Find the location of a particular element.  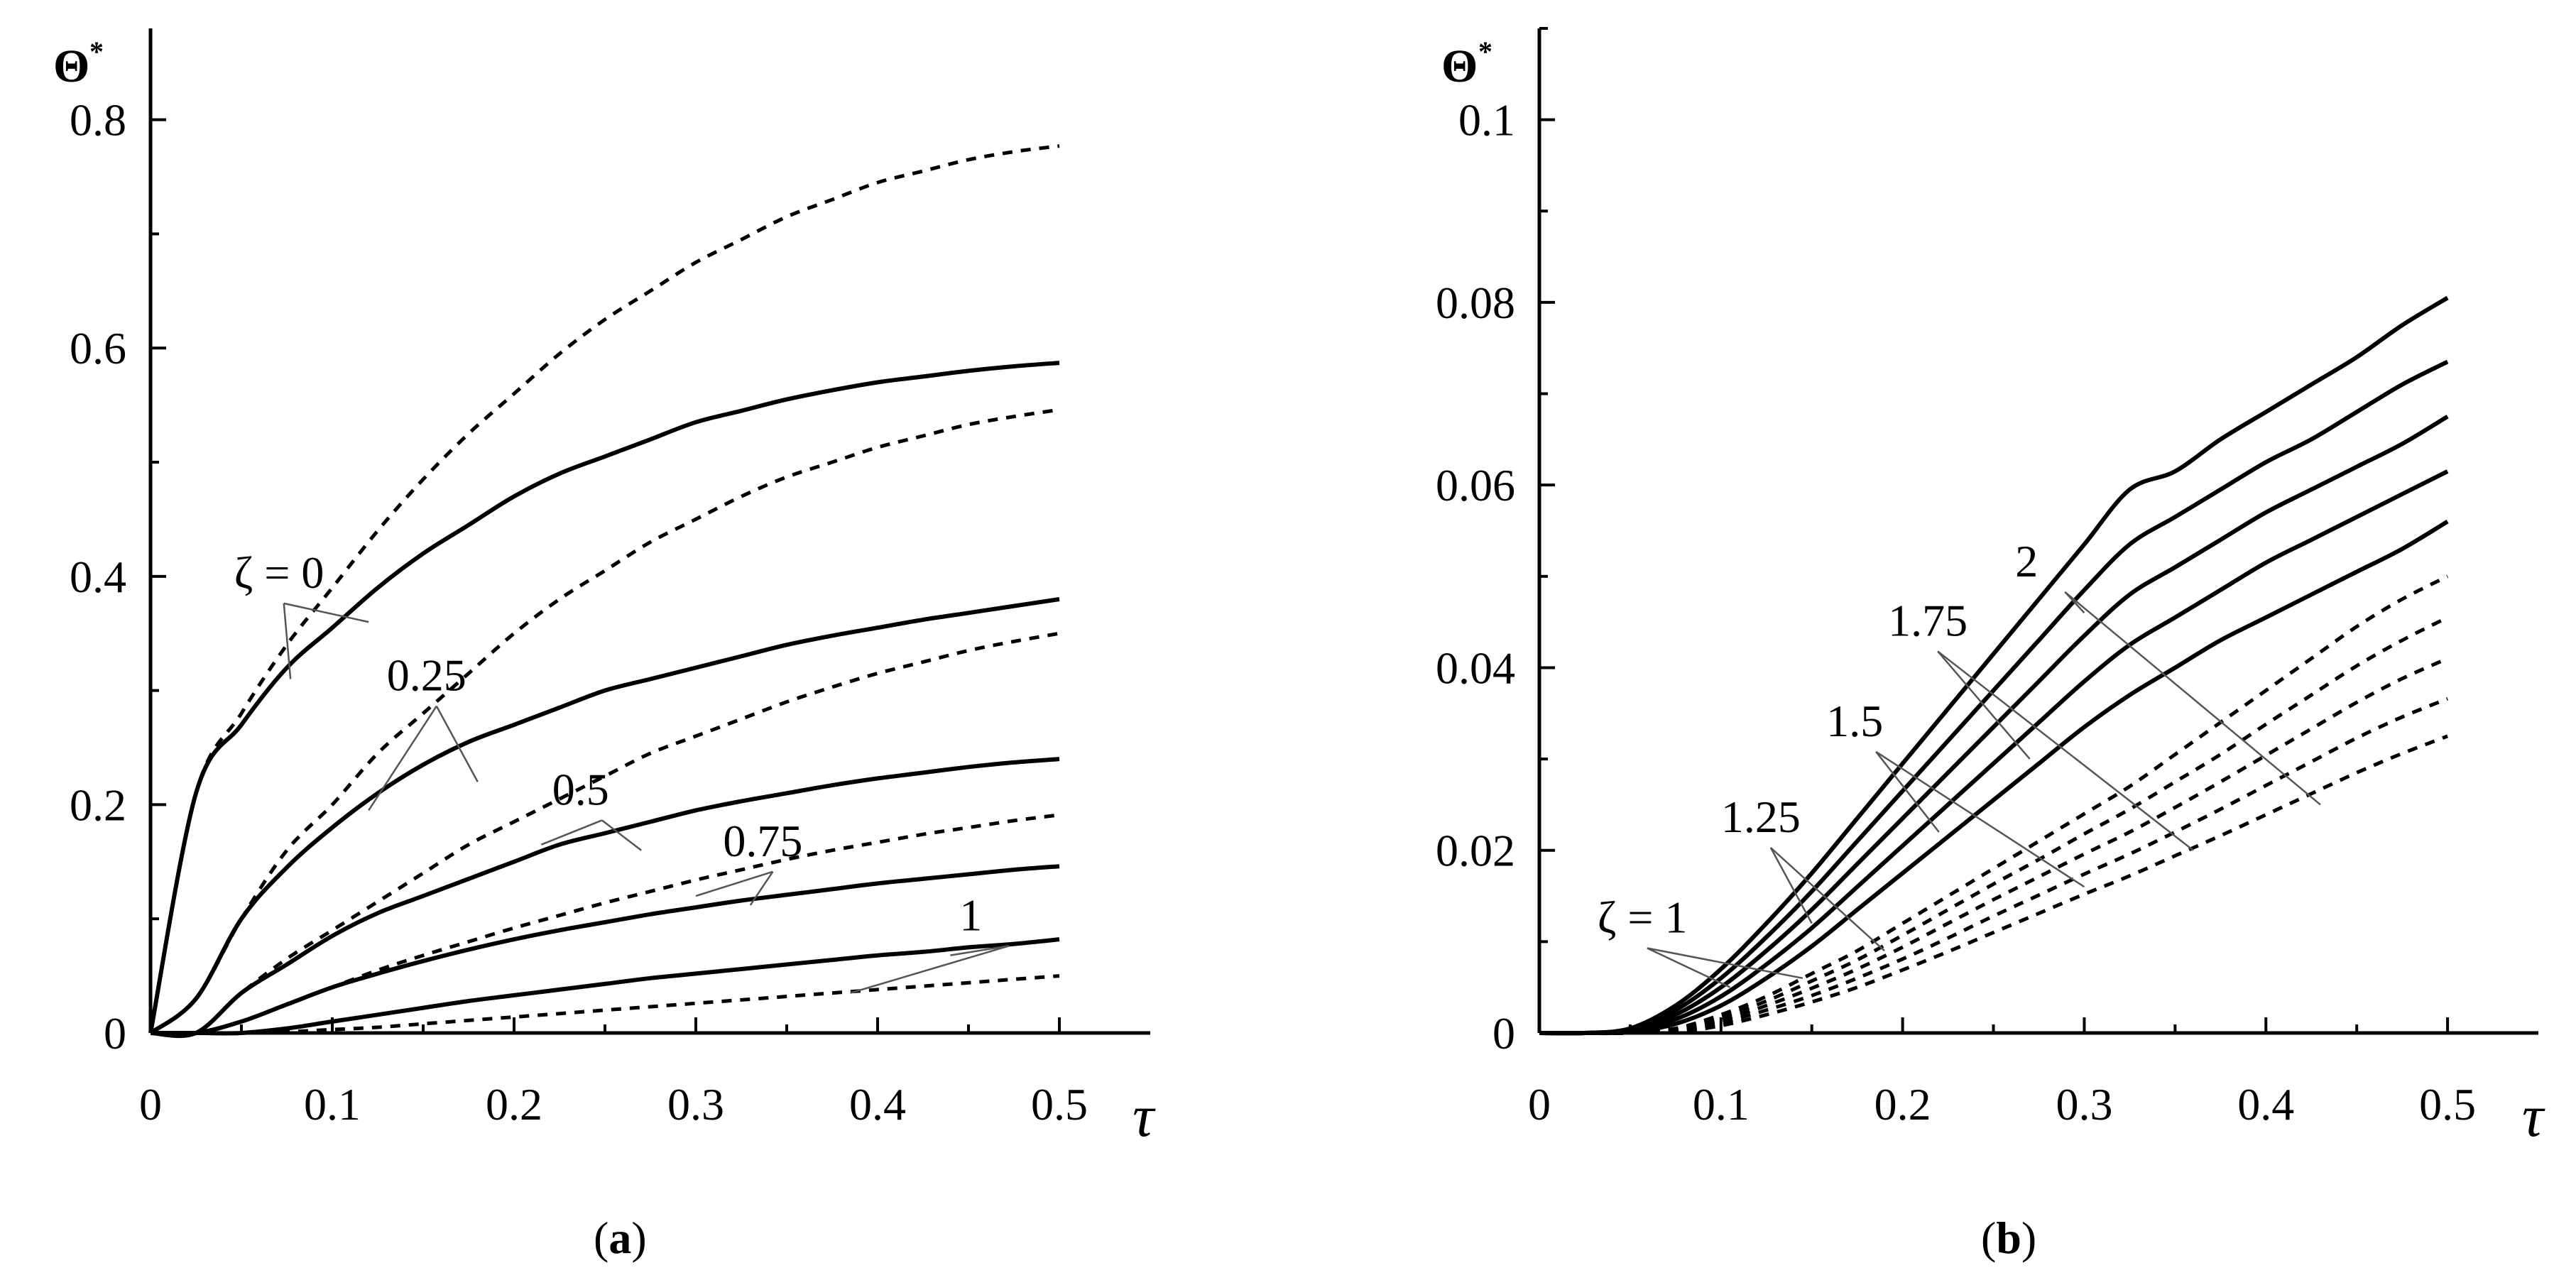

panel-b-series-1.75-dashed is located at coordinates (1994, 825).